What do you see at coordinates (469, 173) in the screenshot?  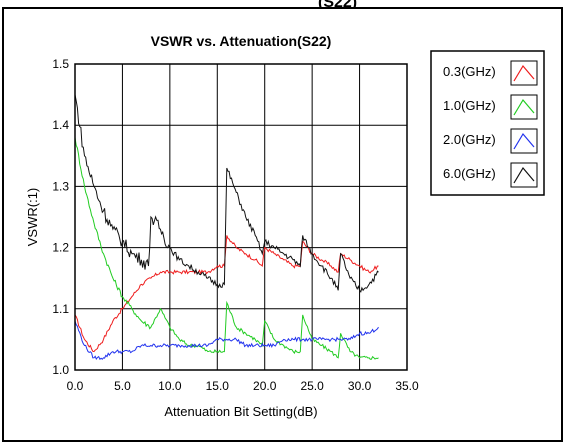 I see `legend-label: 6.0(GHz)` at bounding box center [469, 173].